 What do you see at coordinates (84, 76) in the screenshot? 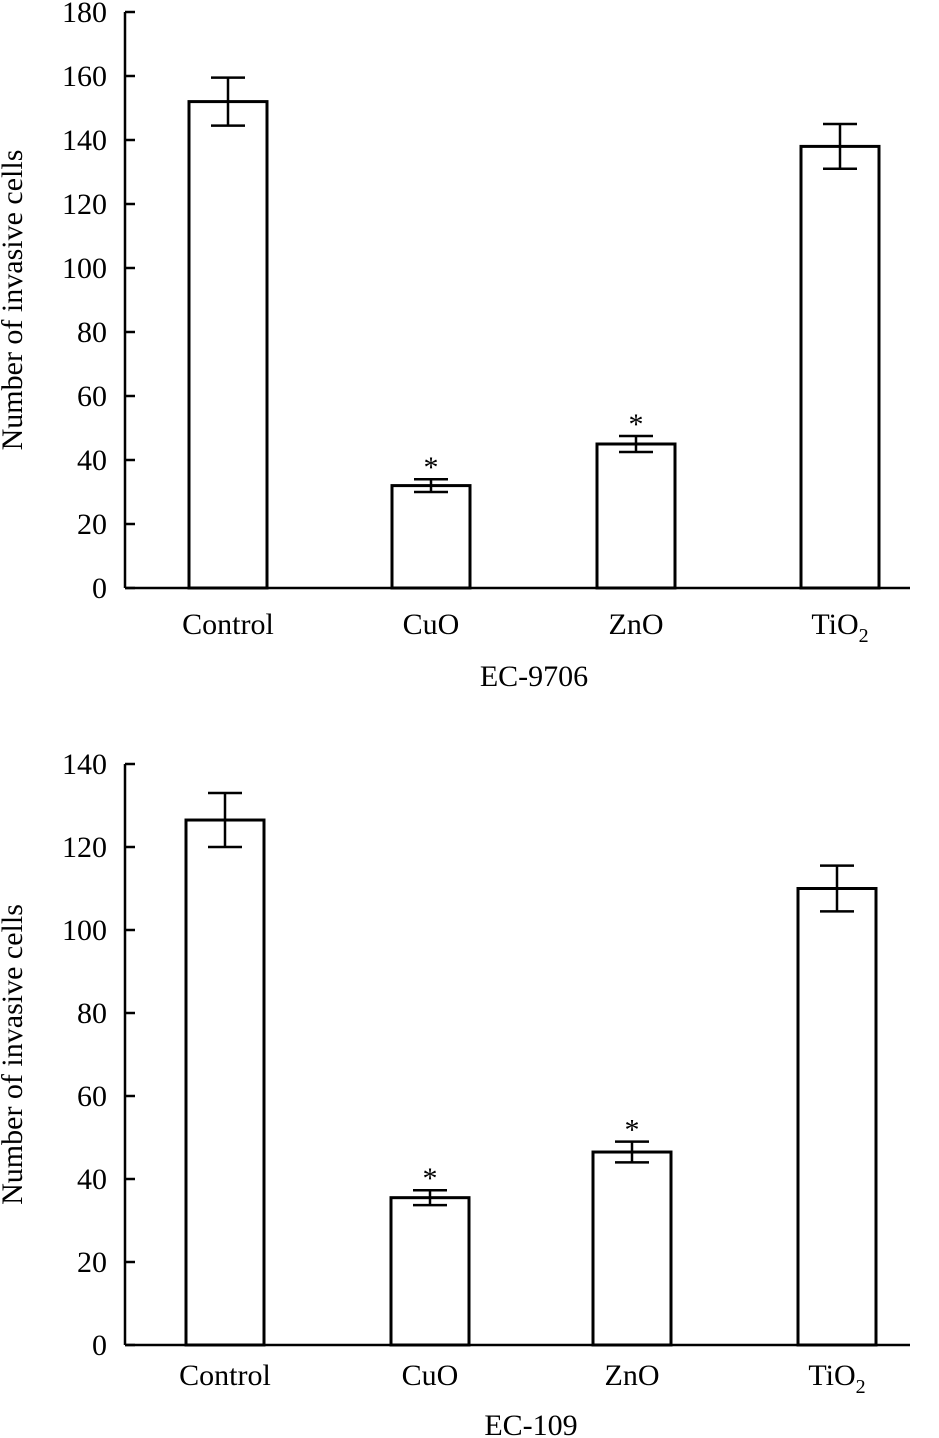
I see `y-tick-label: 160` at bounding box center [84, 76].